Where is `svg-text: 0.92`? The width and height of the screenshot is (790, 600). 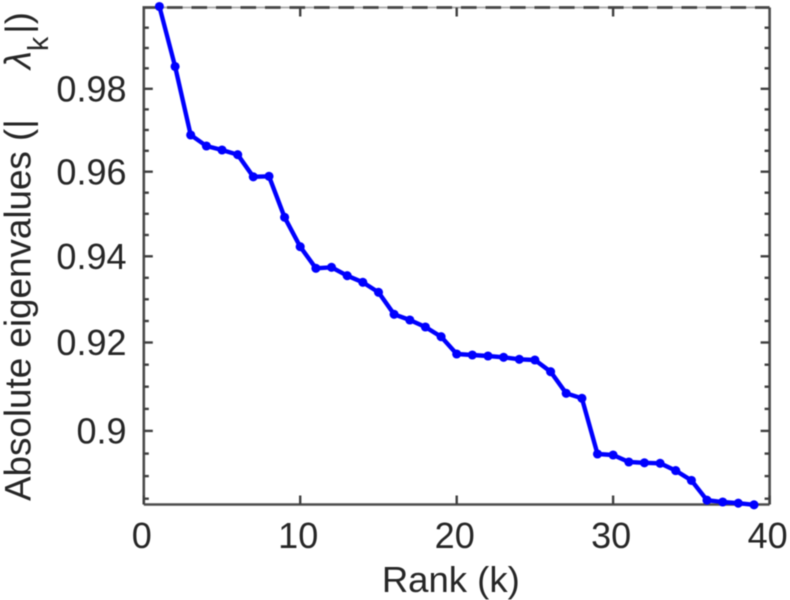 svg-text: 0.92 is located at coordinates (91, 342).